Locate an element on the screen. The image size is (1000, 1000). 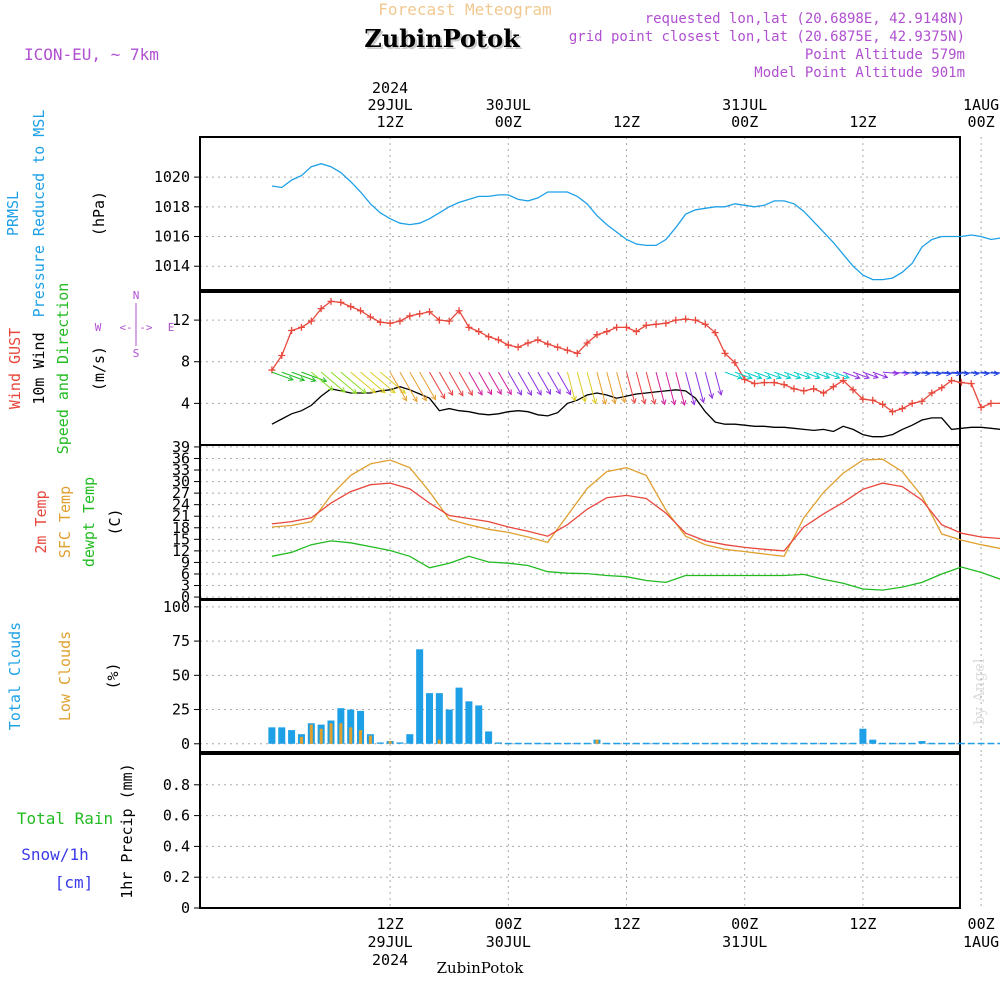
precip-axis-label: 1hr Precip (mm) is located at coordinates (127, 830).